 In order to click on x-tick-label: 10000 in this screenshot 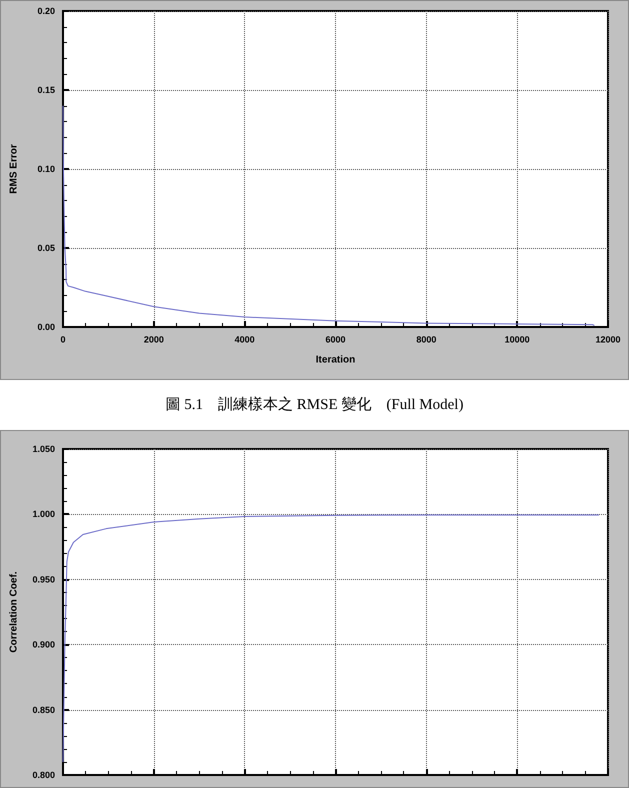, I will do `click(517, 339)`.